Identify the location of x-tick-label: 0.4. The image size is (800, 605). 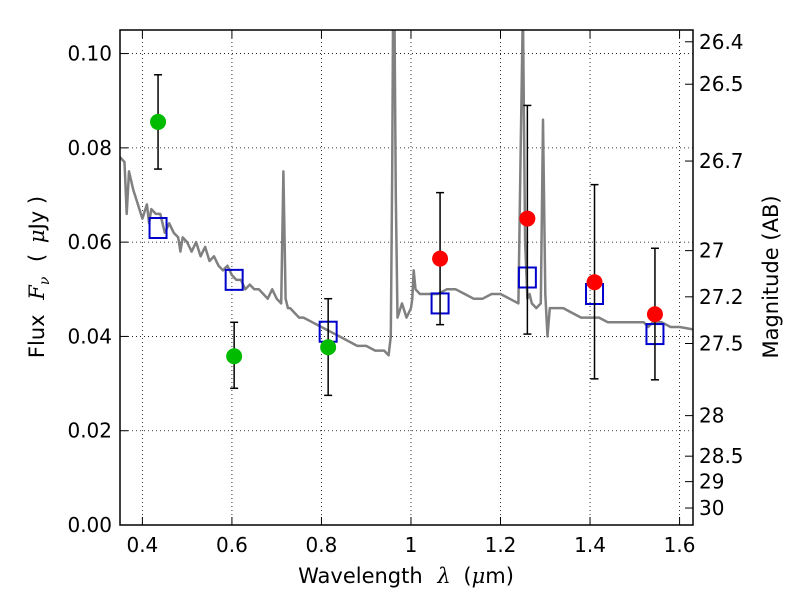
(142, 545).